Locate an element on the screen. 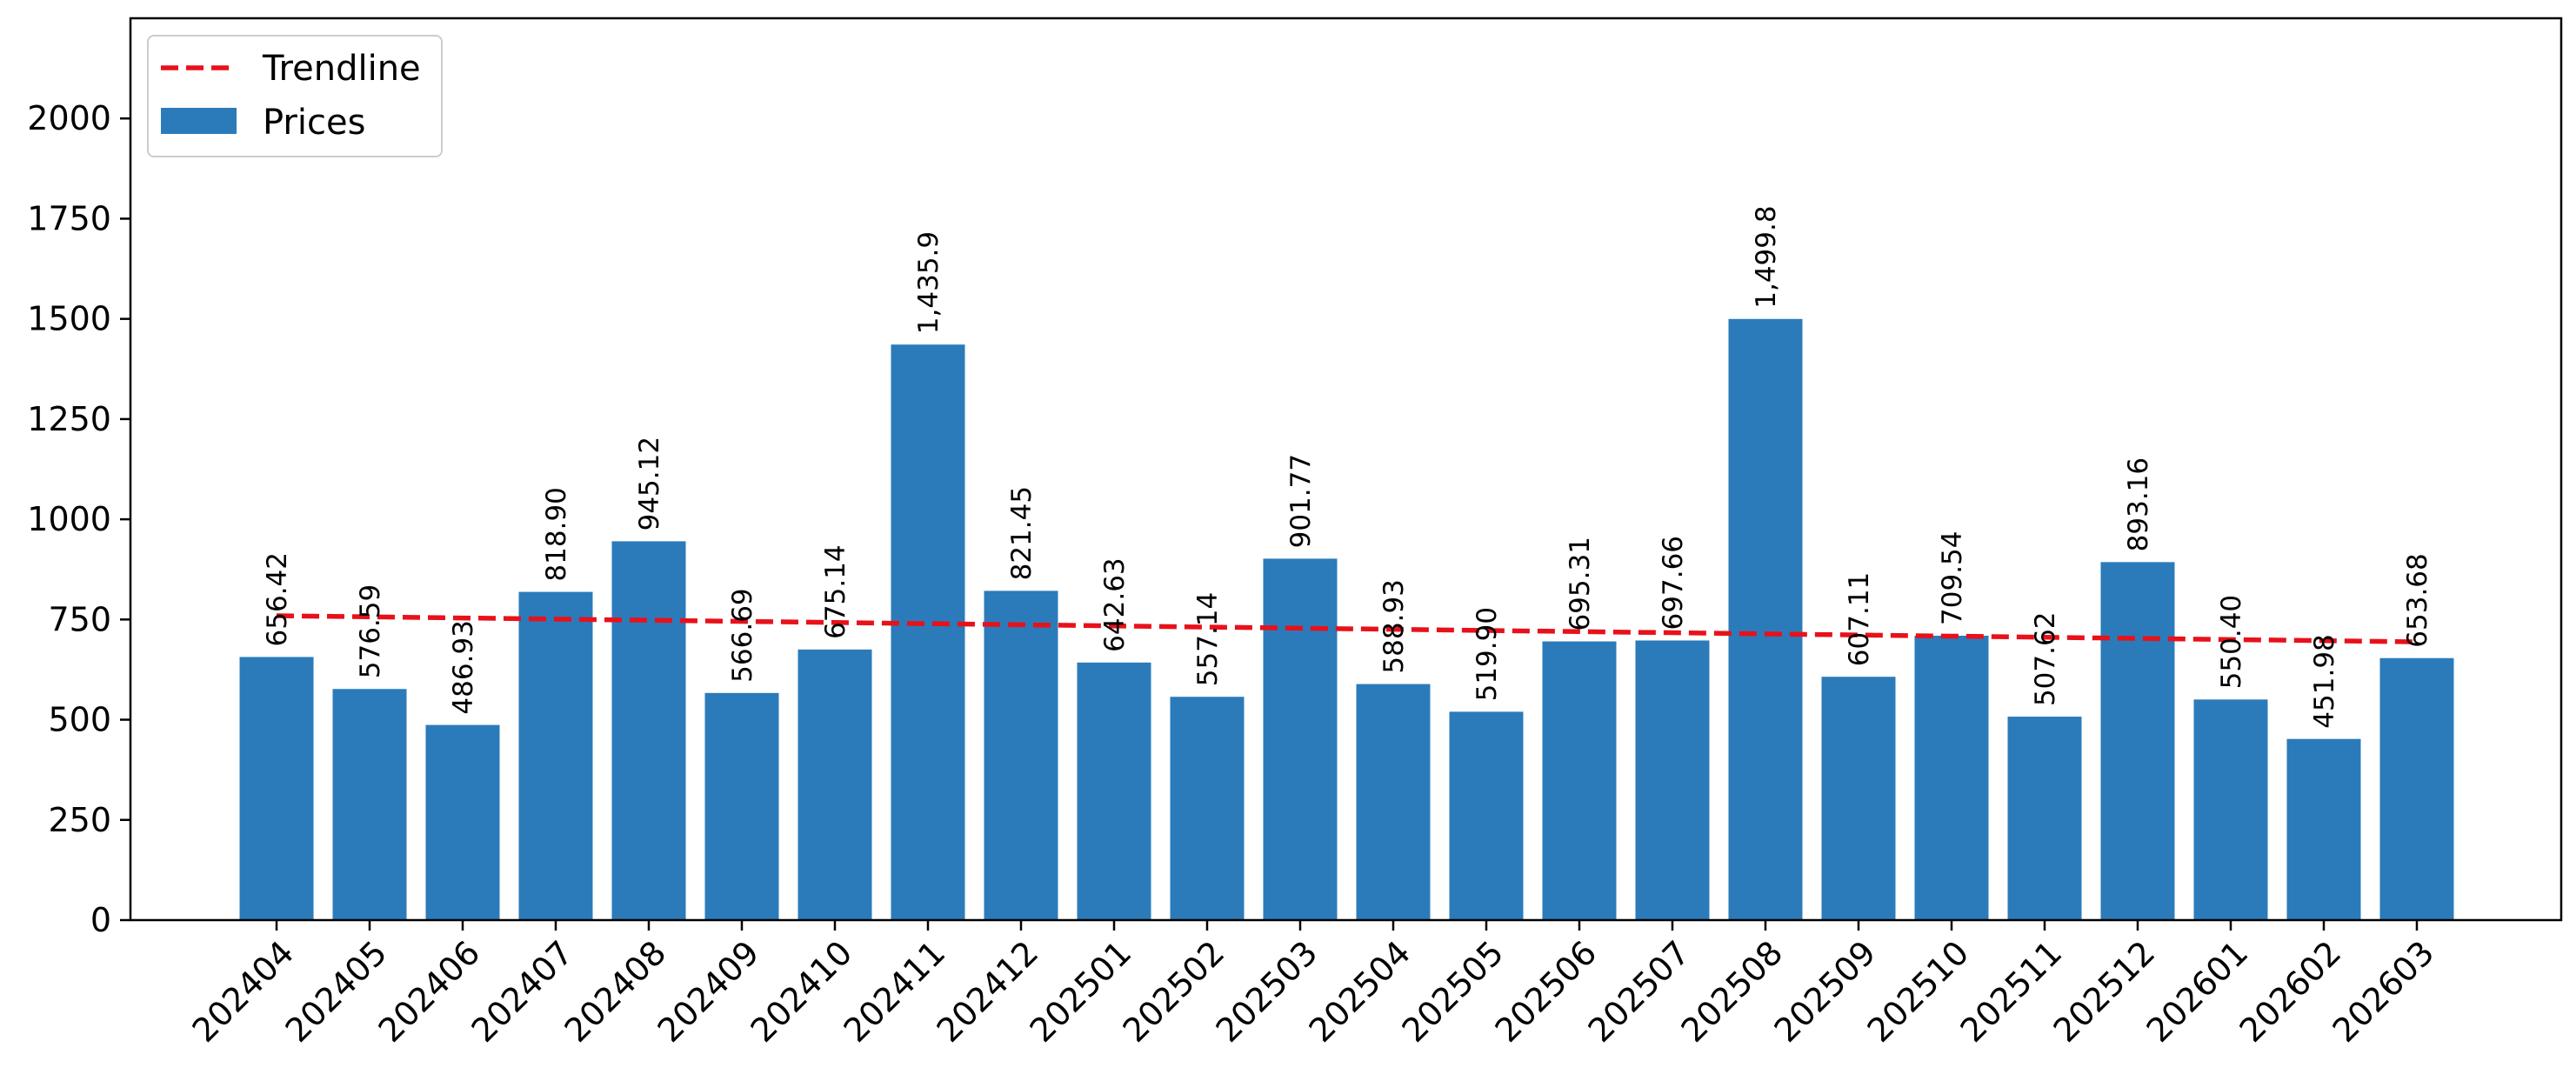 This screenshot has height=1081, width=2576. bar-value-label: 550.40 is located at coordinates (2231, 642).